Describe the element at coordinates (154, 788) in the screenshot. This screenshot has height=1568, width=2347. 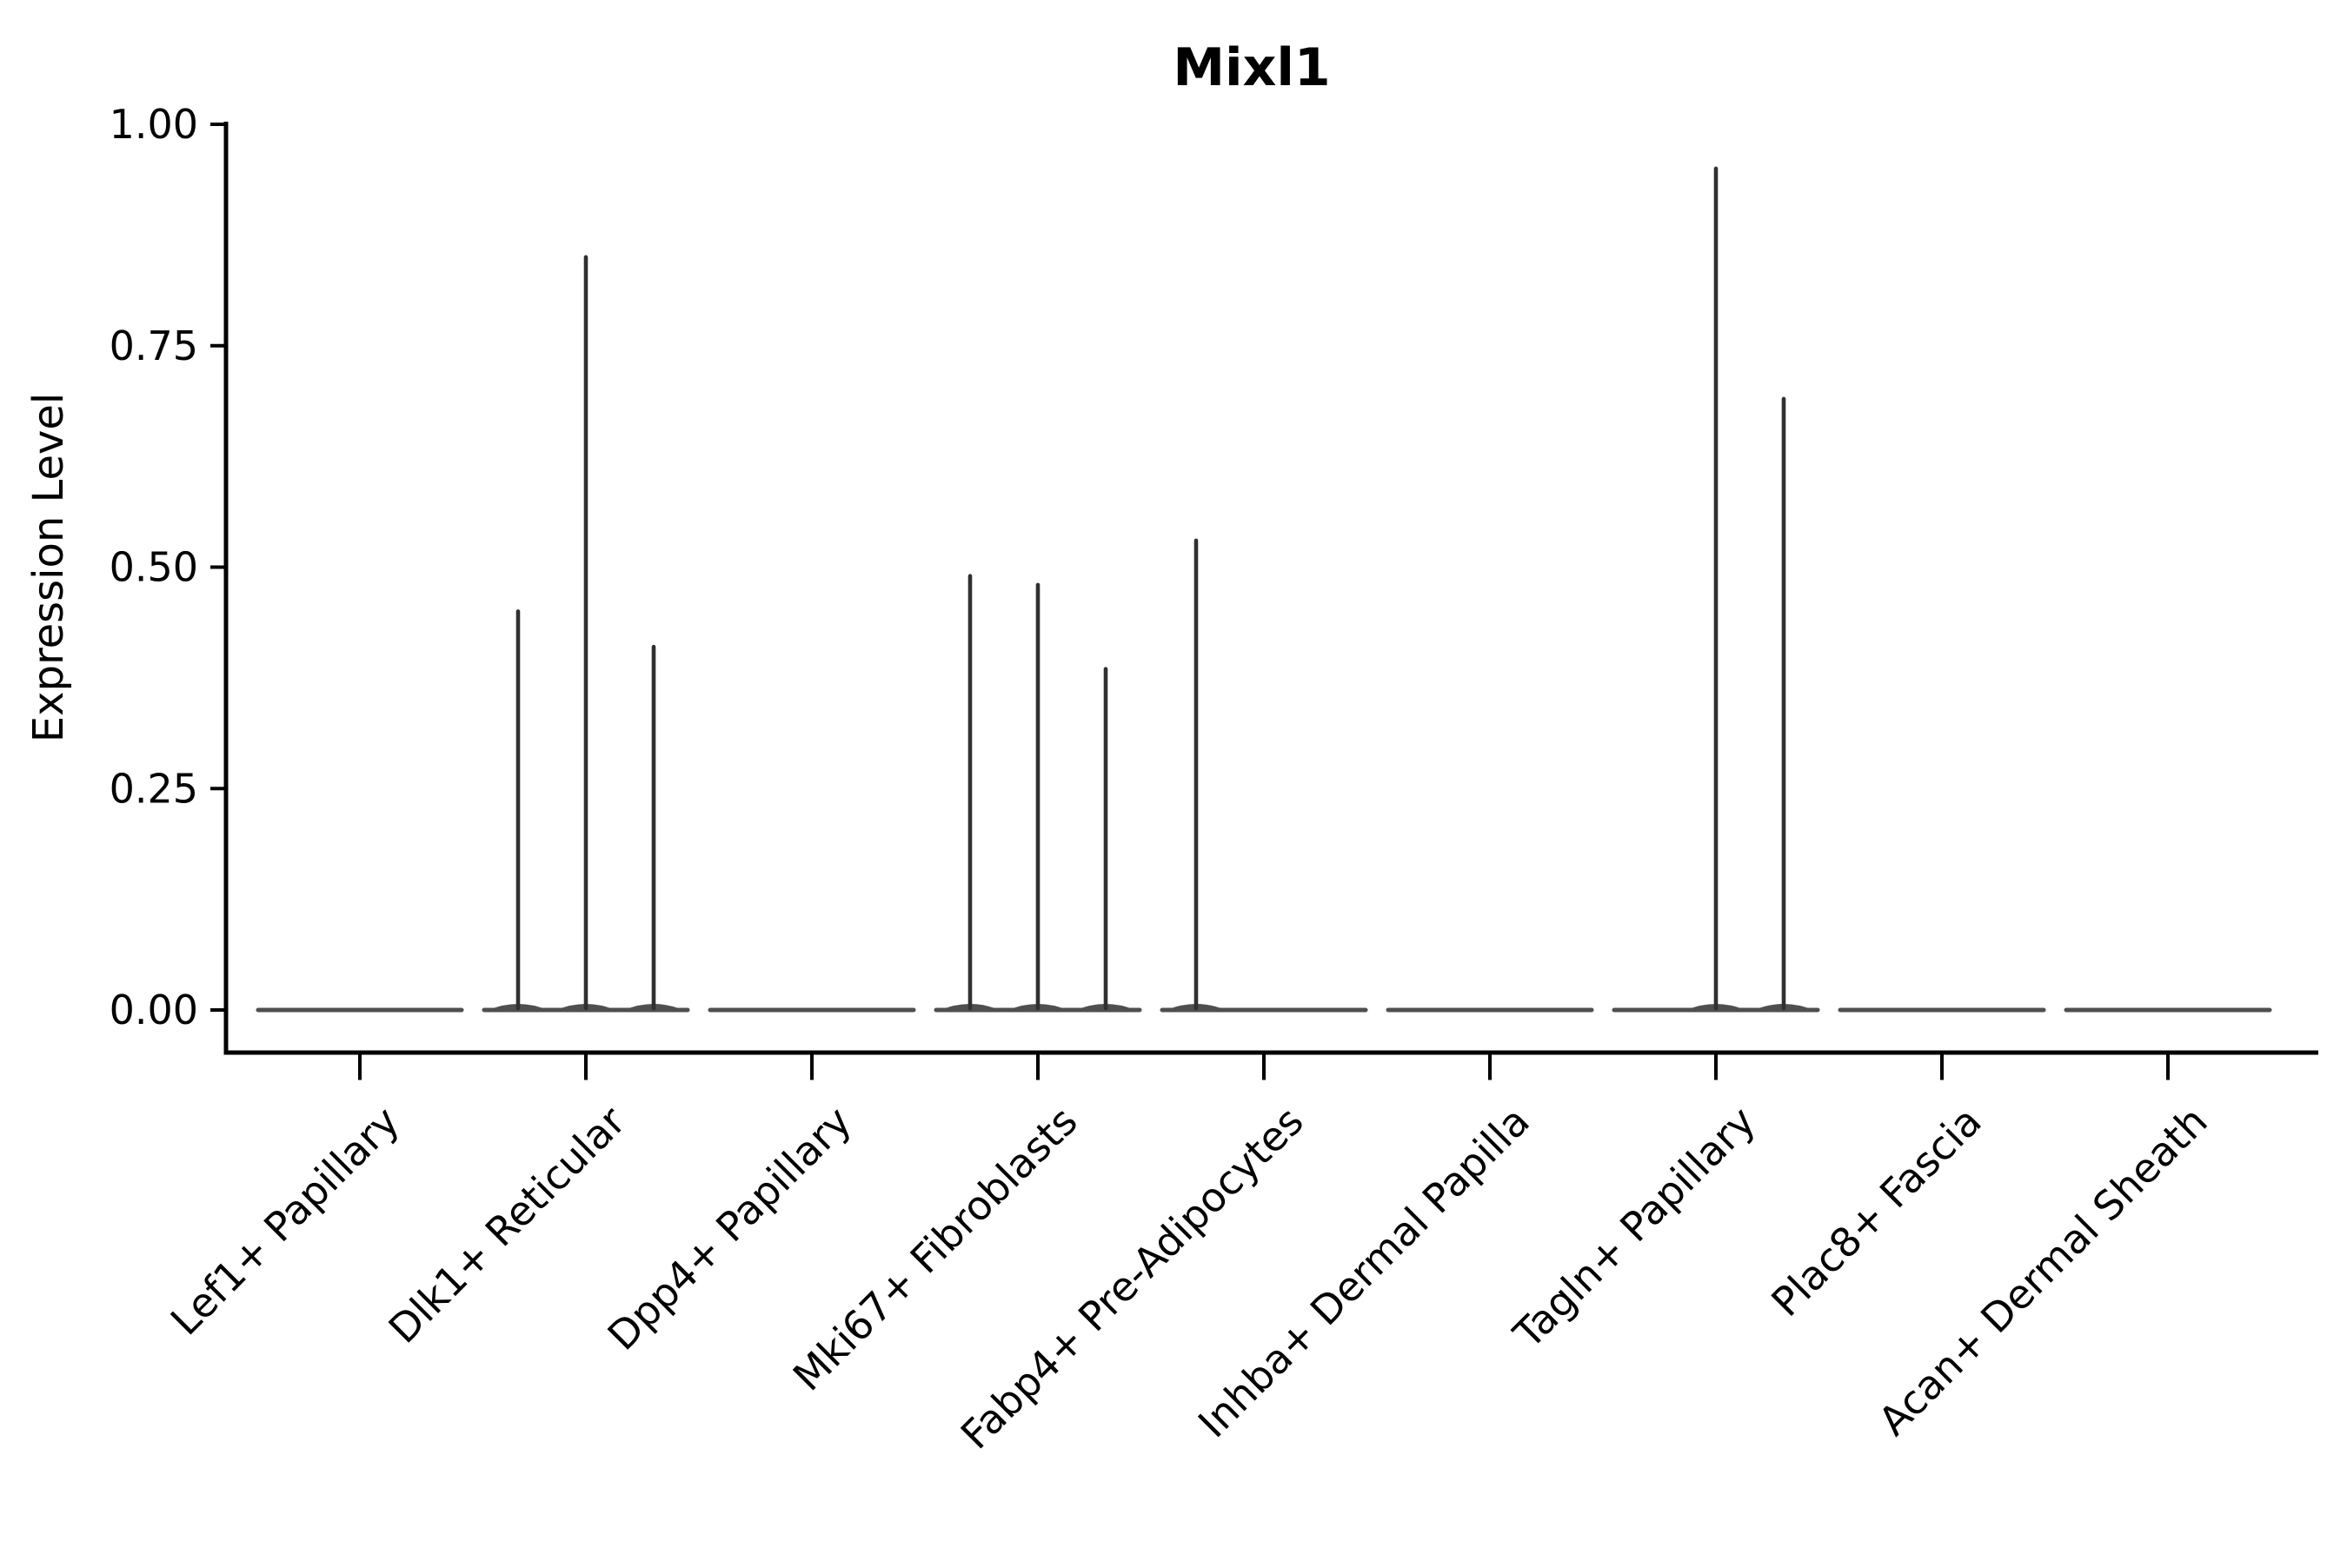
I see `y-tick-label: 0.25` at that location.